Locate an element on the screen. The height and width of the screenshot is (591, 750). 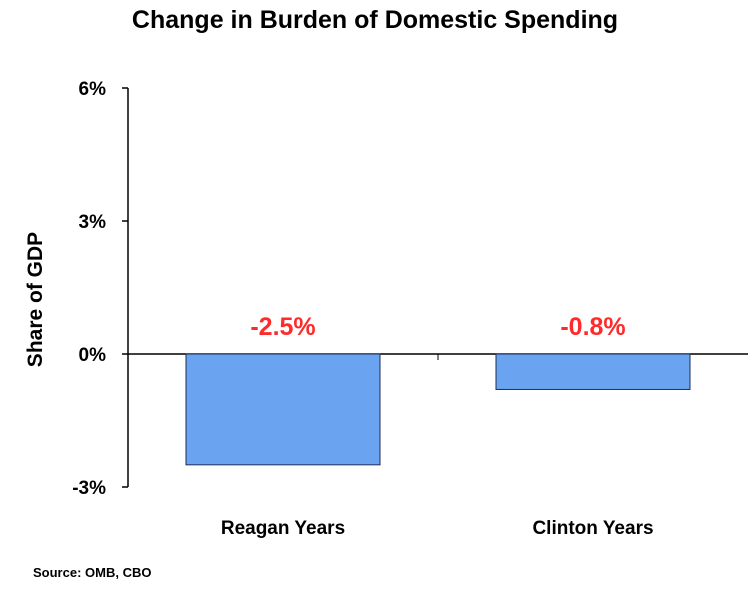
data-labels-group: -2.5% -0.8% is located at coordinates (437, 327).